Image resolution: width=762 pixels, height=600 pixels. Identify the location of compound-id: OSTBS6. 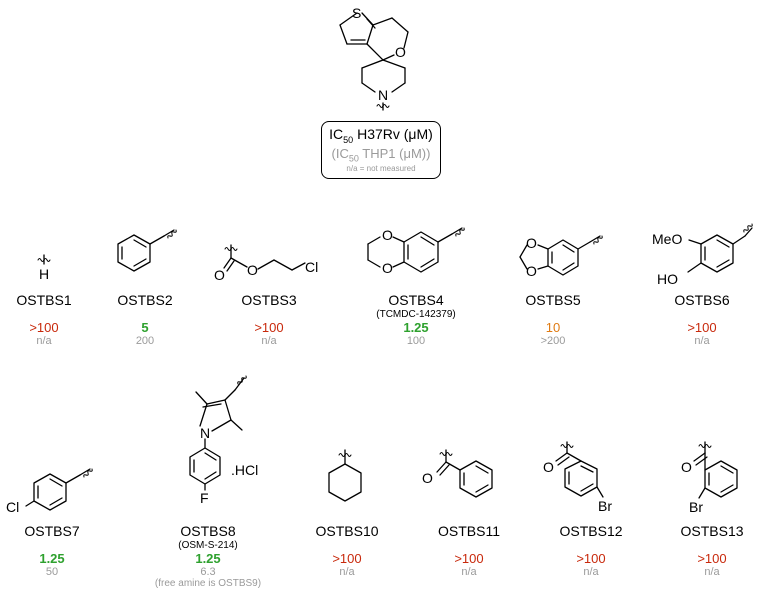
(702, 300).